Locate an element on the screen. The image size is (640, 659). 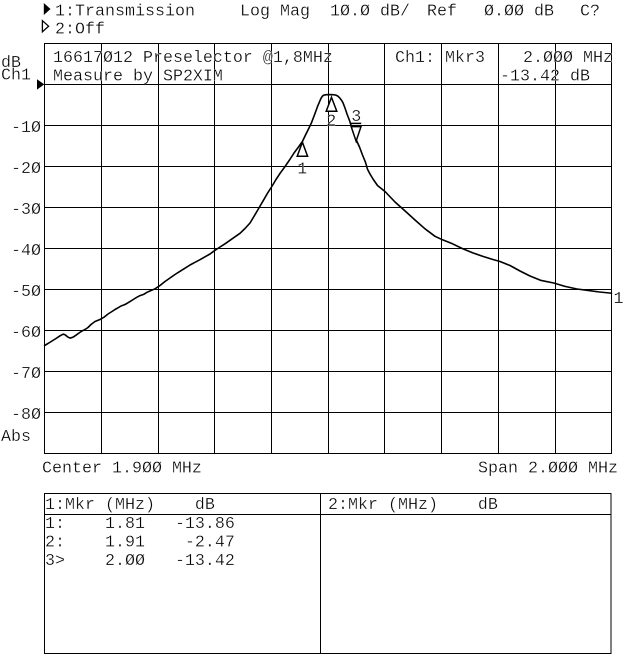
svg-text: 2:Off is located at coordinates (80, 30).